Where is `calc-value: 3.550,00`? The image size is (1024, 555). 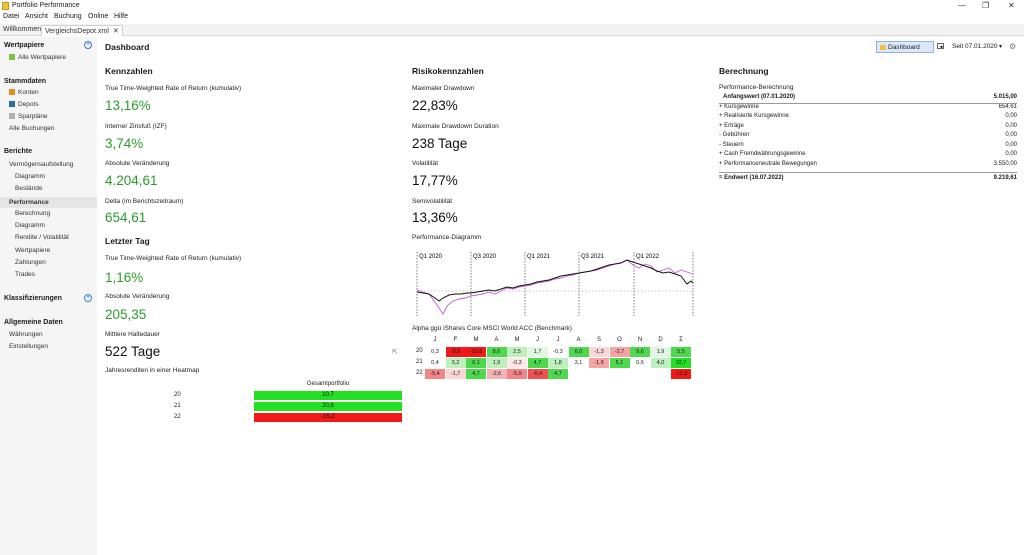
calc-value: 3.550,00 is located at coordinates (1005, 163).